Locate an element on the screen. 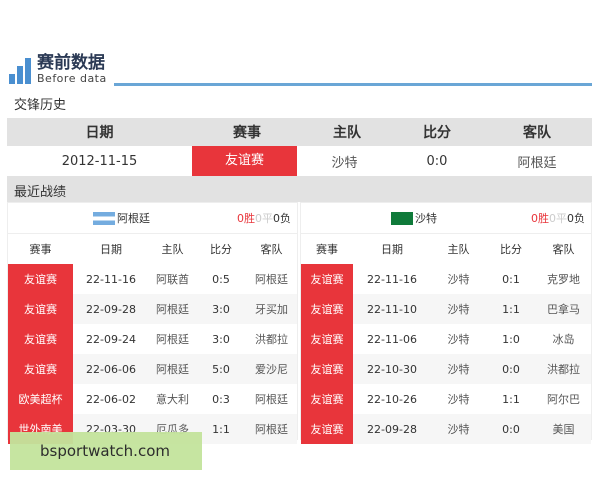 The height and width of the screenshot is (480, 600). col-home: 主队 is located at coordinates (347, 133).